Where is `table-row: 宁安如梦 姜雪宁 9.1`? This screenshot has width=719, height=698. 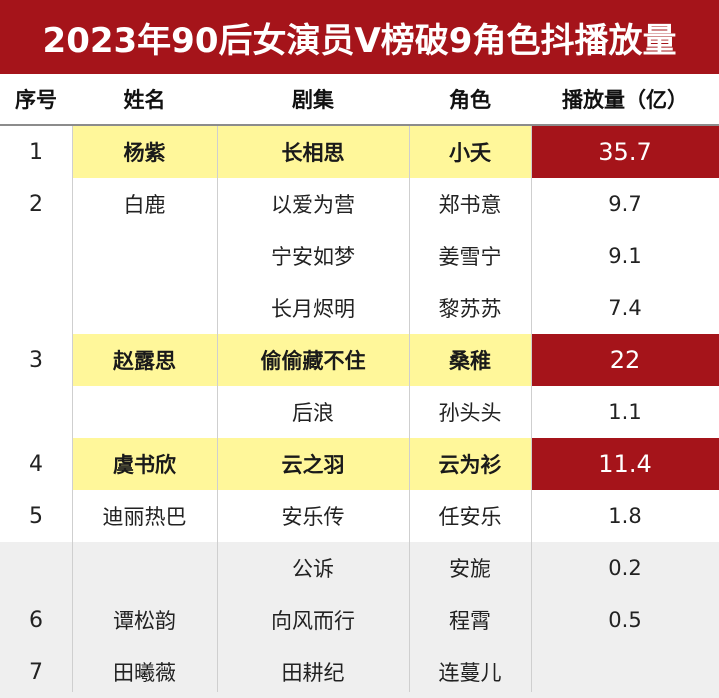 table-row: 宁安如梦 姜雪宁 9.1 is located at coordinates (359, 256).